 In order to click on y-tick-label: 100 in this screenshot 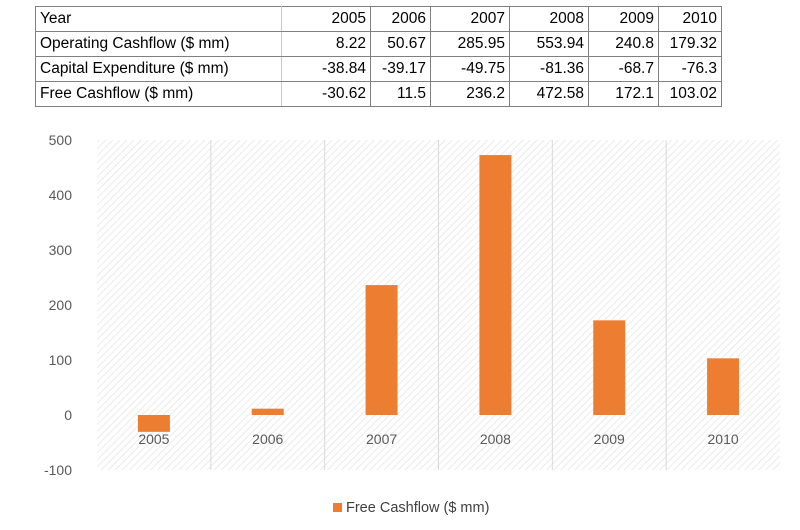, I will do `click(61, 360)`.